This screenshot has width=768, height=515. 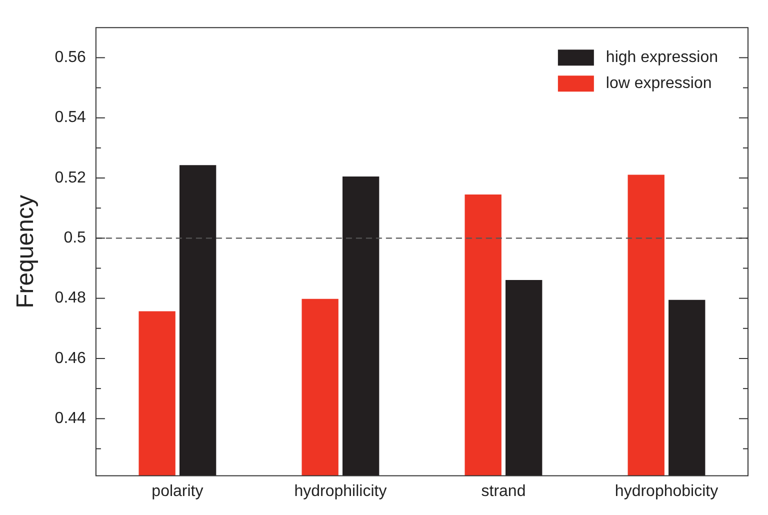 What do you see at coordinates (70, 57) in the screenshot?
I see `y-tick-label: 0.56` at bounding box center [70, 57].